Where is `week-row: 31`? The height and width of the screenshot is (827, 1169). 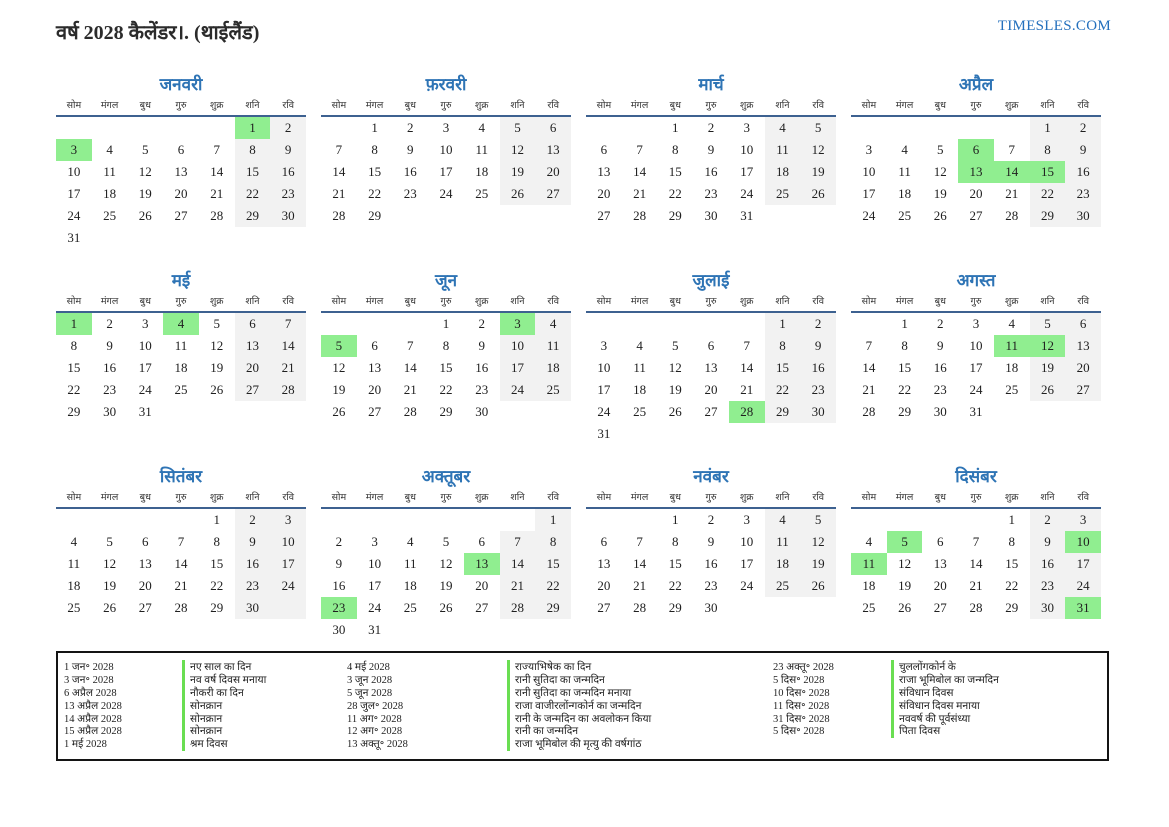
week-row: 31 is located at coordinates (181, 238).